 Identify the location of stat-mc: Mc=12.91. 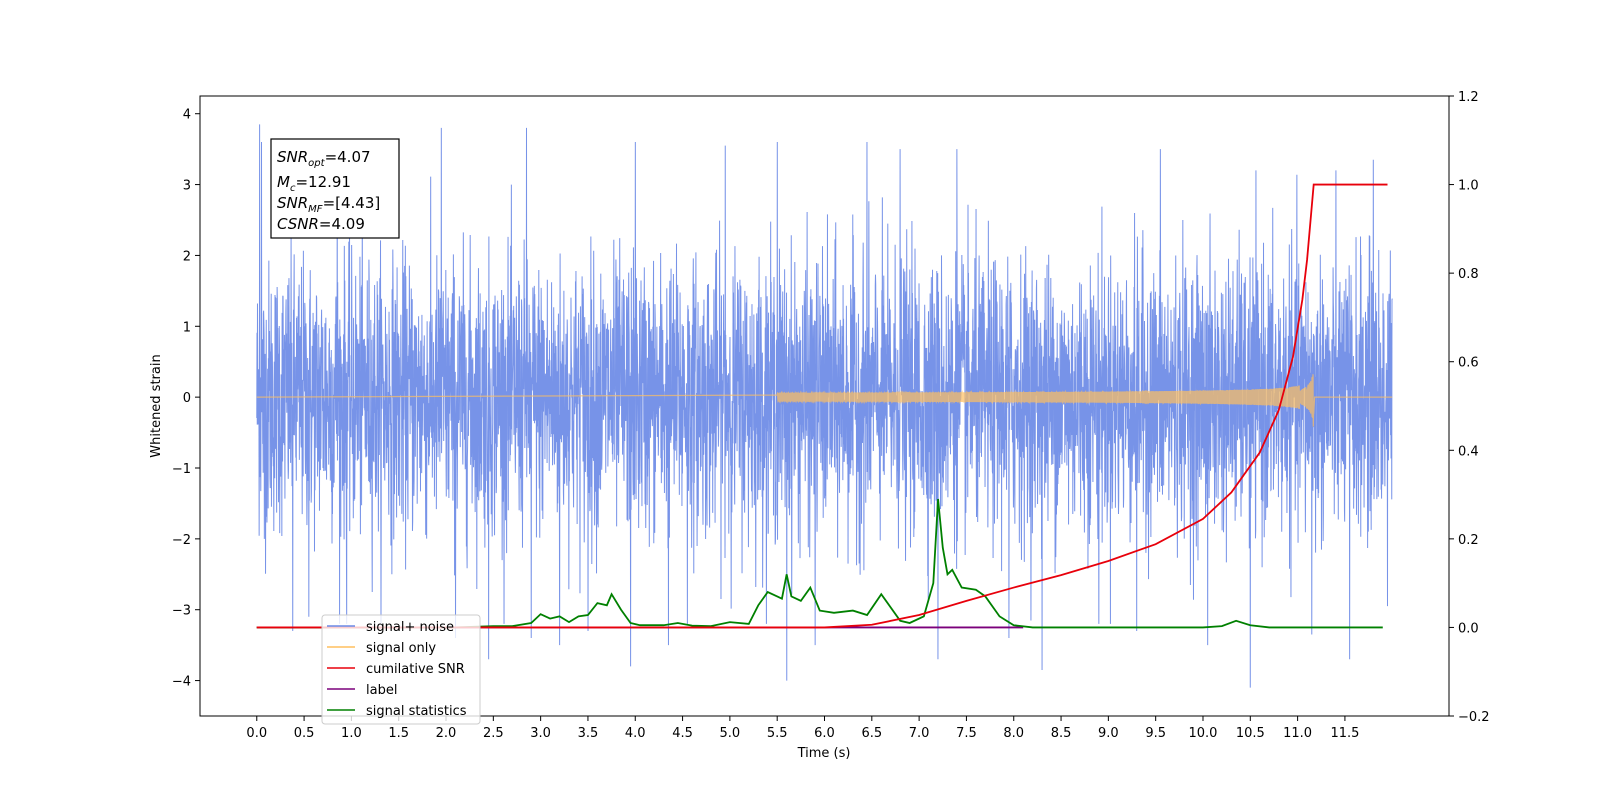
(314, 183).